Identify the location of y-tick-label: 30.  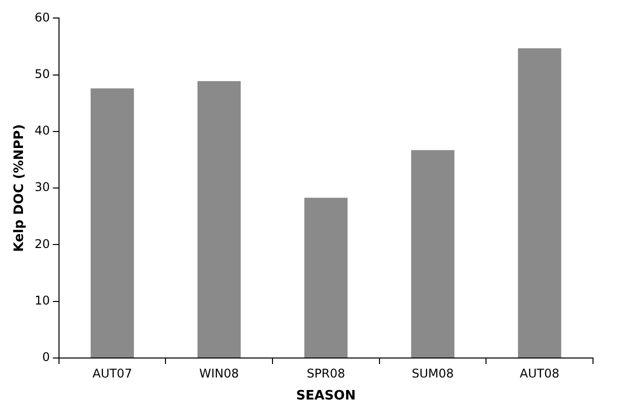
(42, 187).